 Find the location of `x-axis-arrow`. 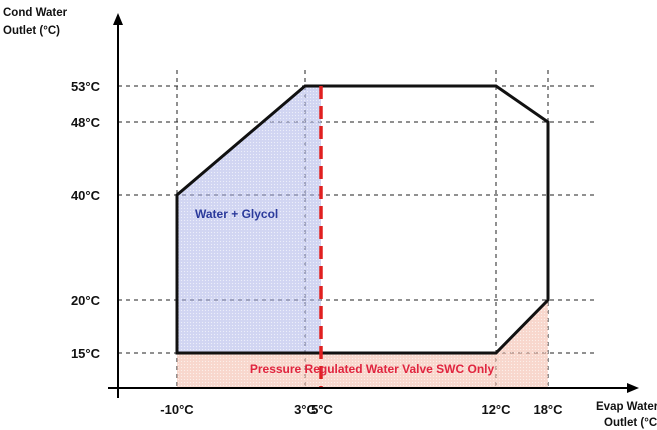

x-axis-arrow is located at coordinates (633, 388).